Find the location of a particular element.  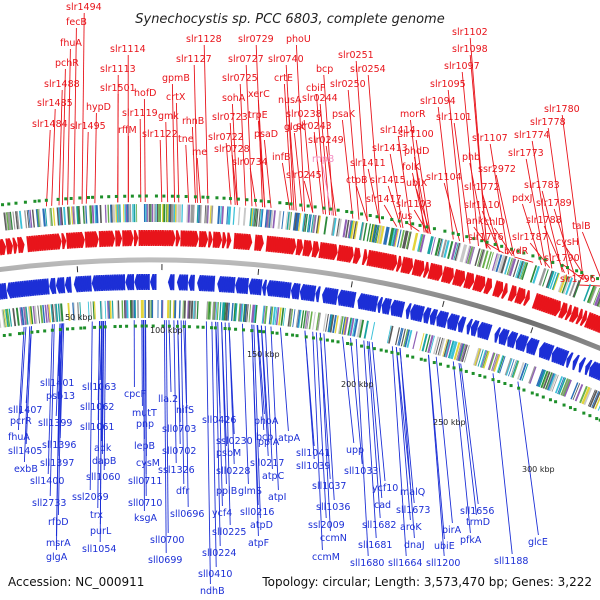

gene-label: ank is located at coordinates (475, 221).